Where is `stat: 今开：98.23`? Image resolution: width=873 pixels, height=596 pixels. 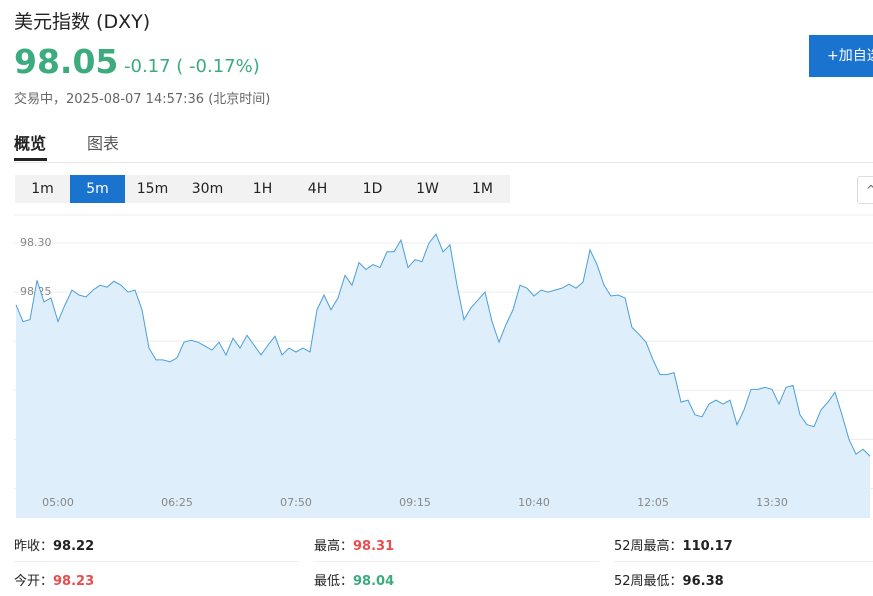 stat: 今开：98.23 is located at coordinates (54, 579).